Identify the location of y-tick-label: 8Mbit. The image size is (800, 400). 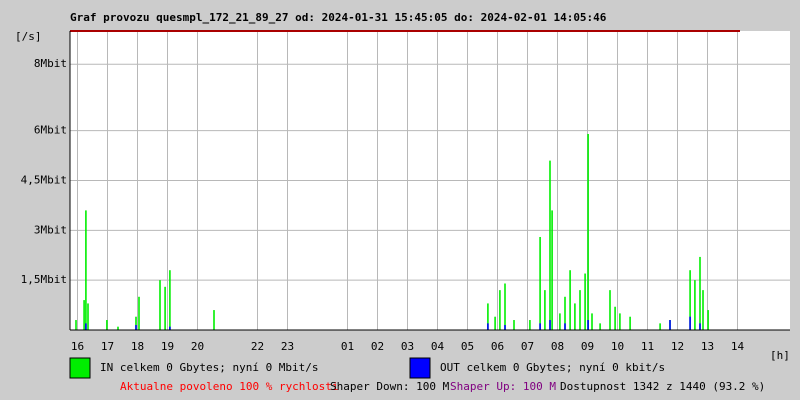
(50, 63).